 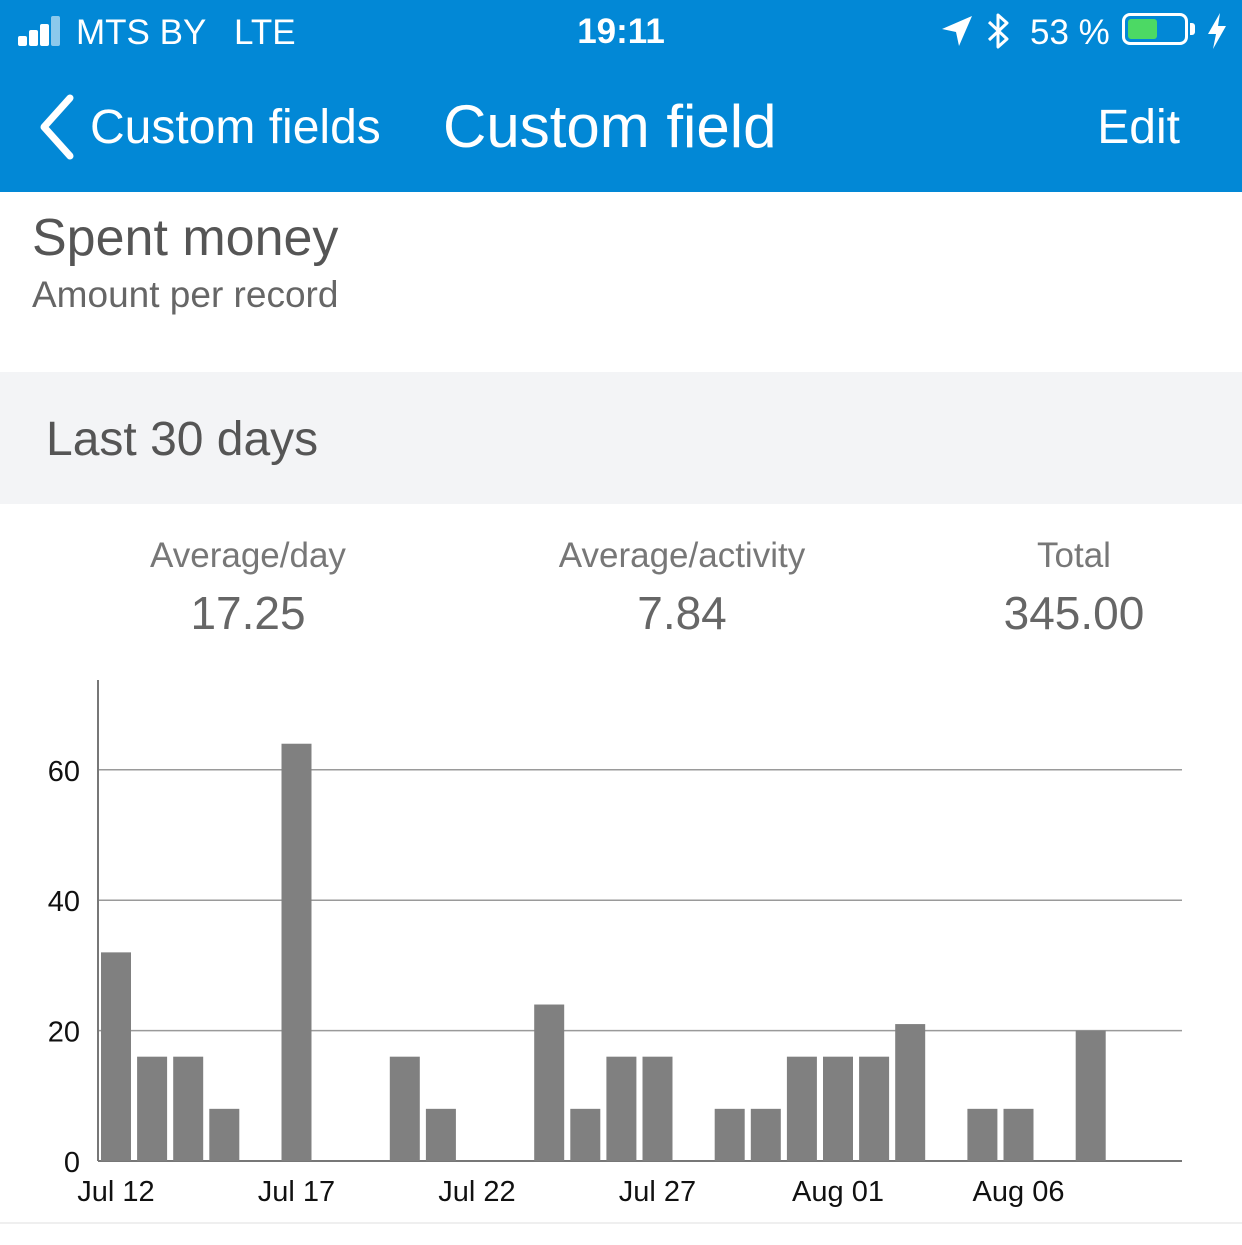 I want to click on stat-average-activity: Average/activity 7.84, so click(x=682, y=588).